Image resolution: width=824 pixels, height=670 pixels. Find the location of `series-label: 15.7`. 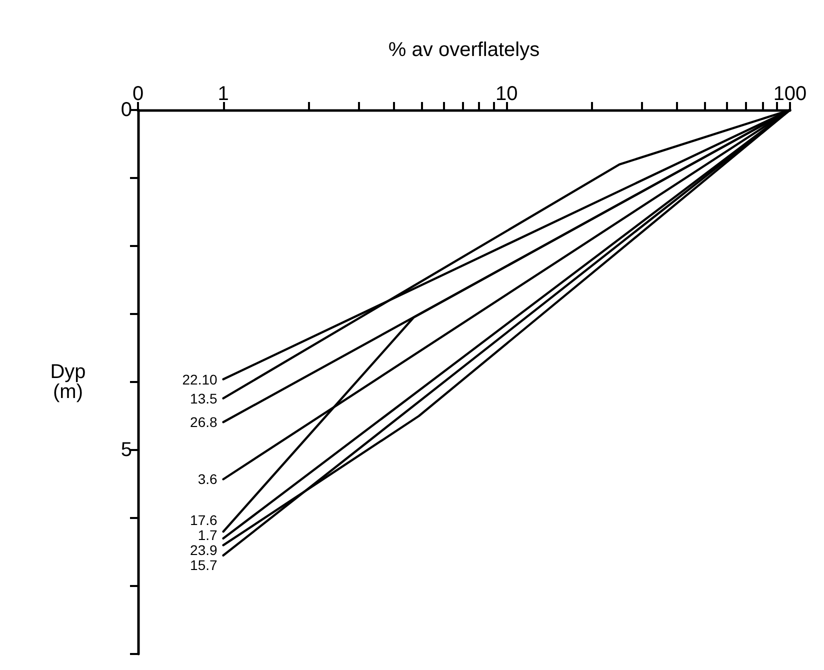

series-label: 15.7 is located at coordinates (204, 565).